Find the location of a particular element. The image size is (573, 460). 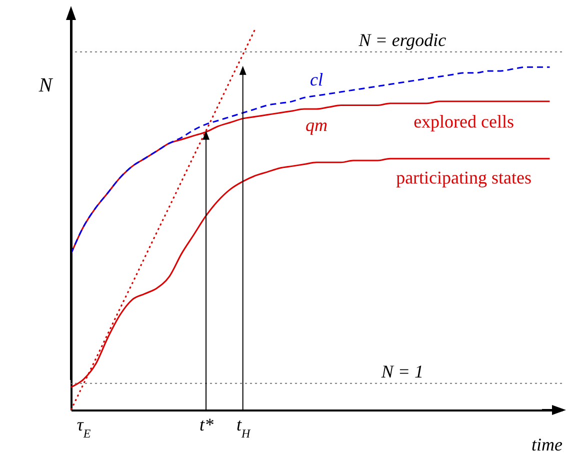

annotation: N = 1 is located at coordinates (402, 371).